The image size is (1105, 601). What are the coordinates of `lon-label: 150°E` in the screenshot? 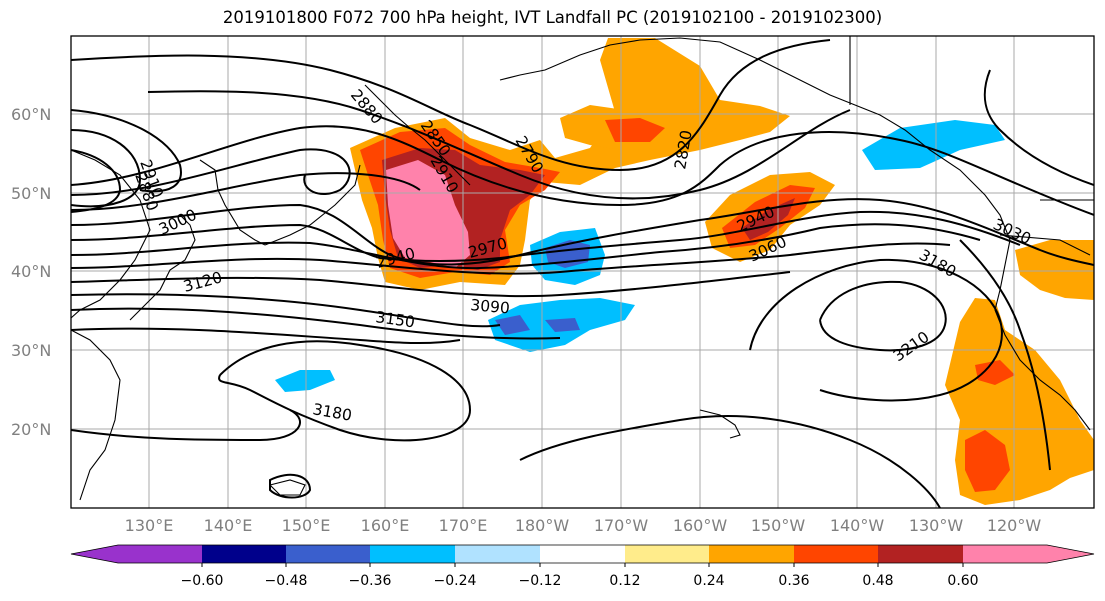 It's located at (306, 525).